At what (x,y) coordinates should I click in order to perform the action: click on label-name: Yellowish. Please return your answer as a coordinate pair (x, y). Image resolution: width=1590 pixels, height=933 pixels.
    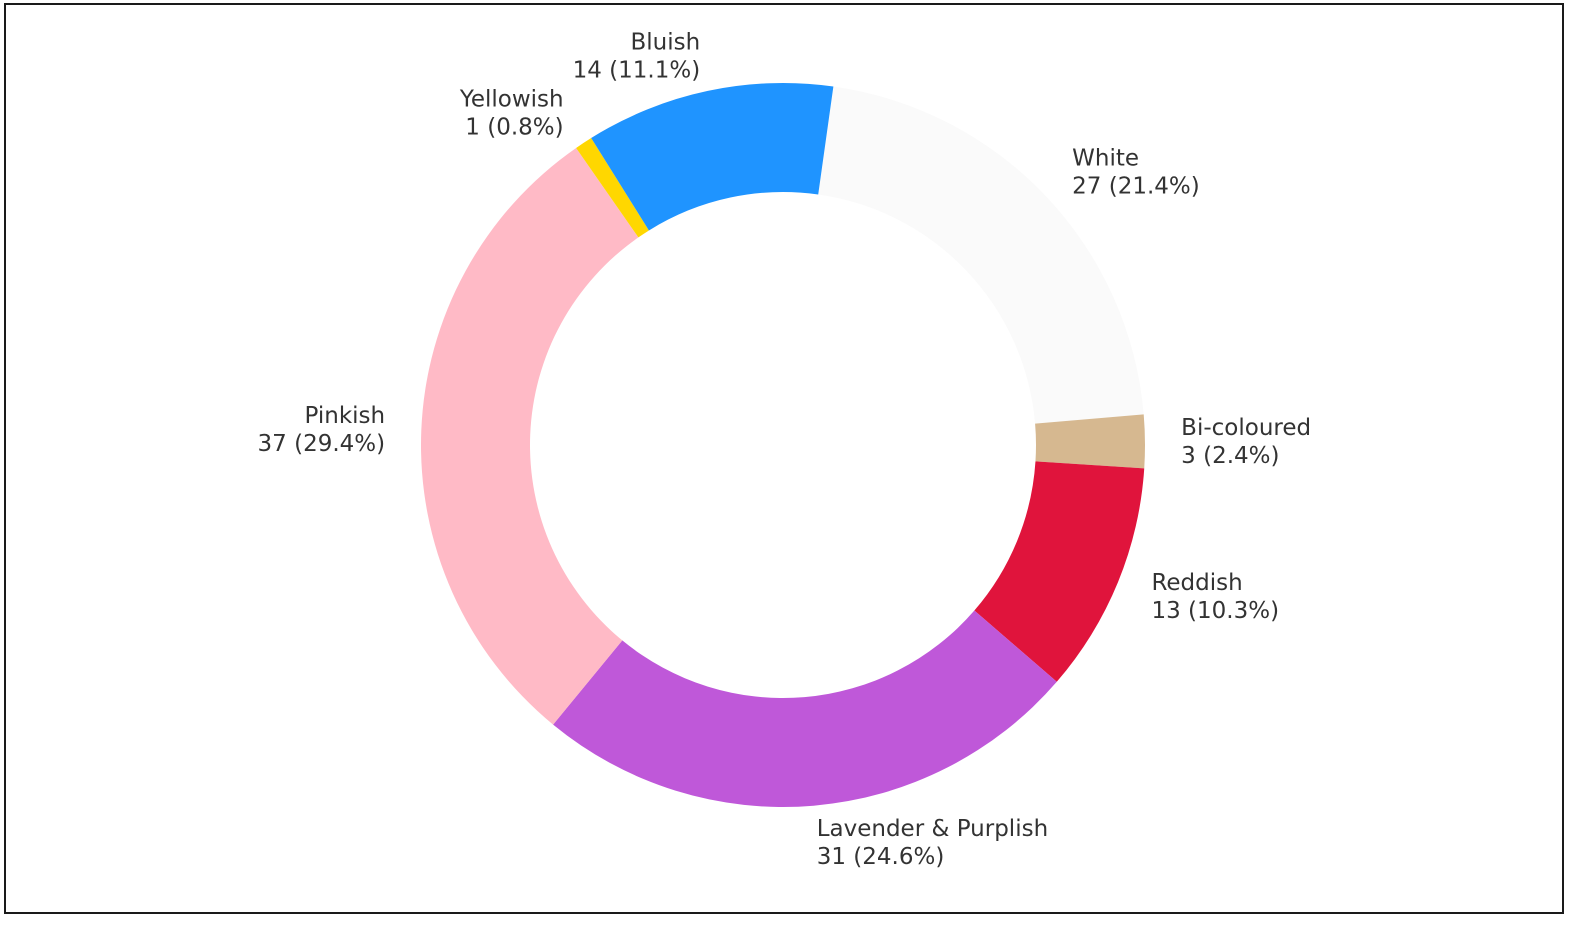
    Looking at the image, I should click on (511, 100).